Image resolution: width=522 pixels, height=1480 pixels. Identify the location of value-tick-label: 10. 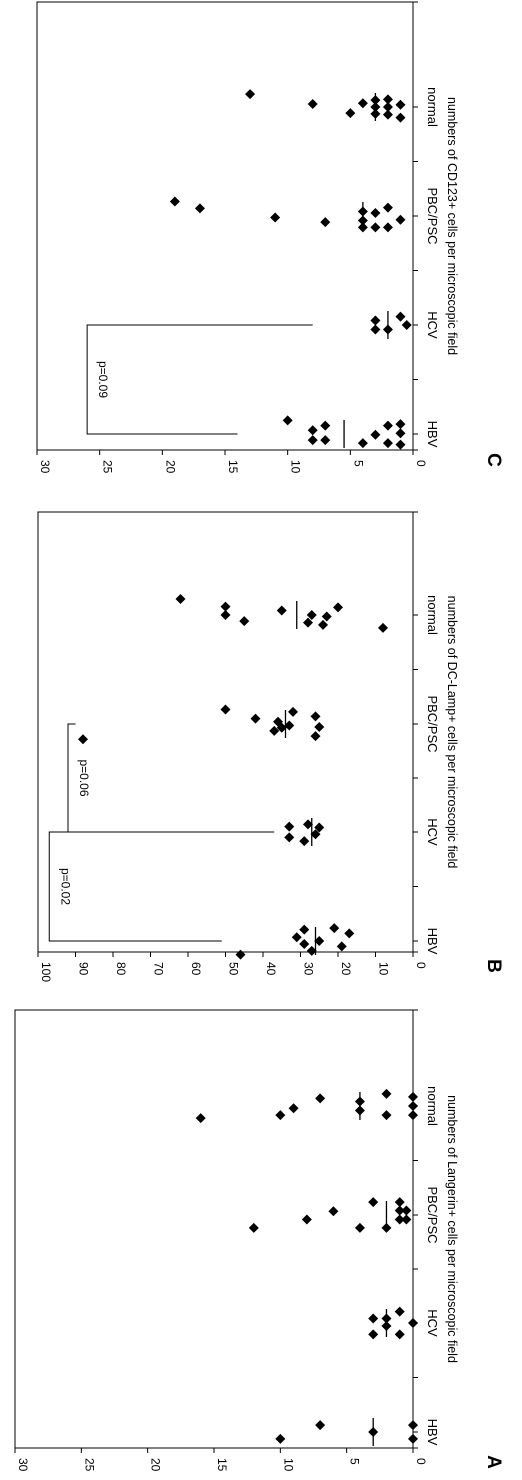
(288, 1465).